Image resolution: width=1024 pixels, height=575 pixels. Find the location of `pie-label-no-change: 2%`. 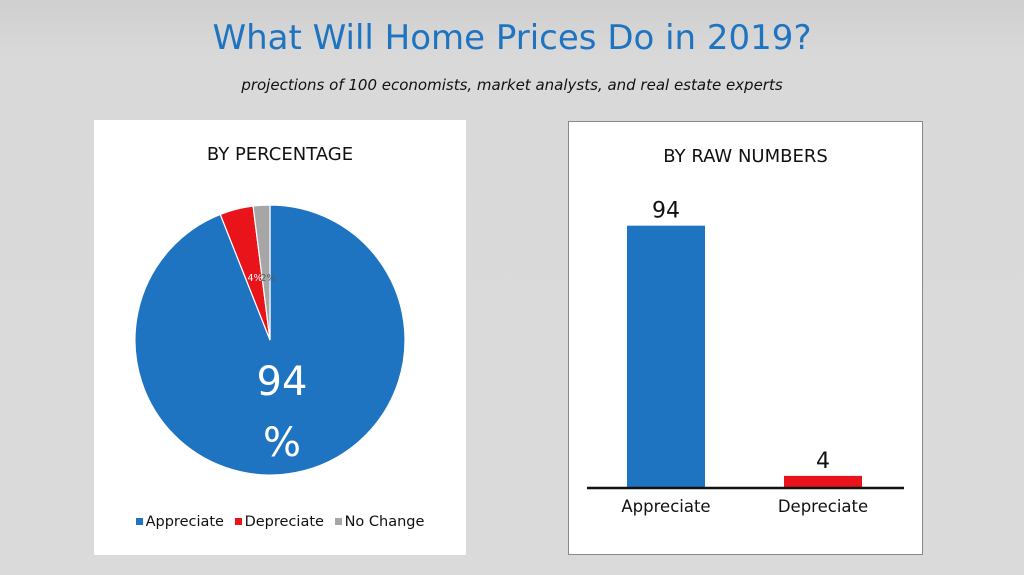

pie-label-no-change: 2% is located at coordinates (267, 278).